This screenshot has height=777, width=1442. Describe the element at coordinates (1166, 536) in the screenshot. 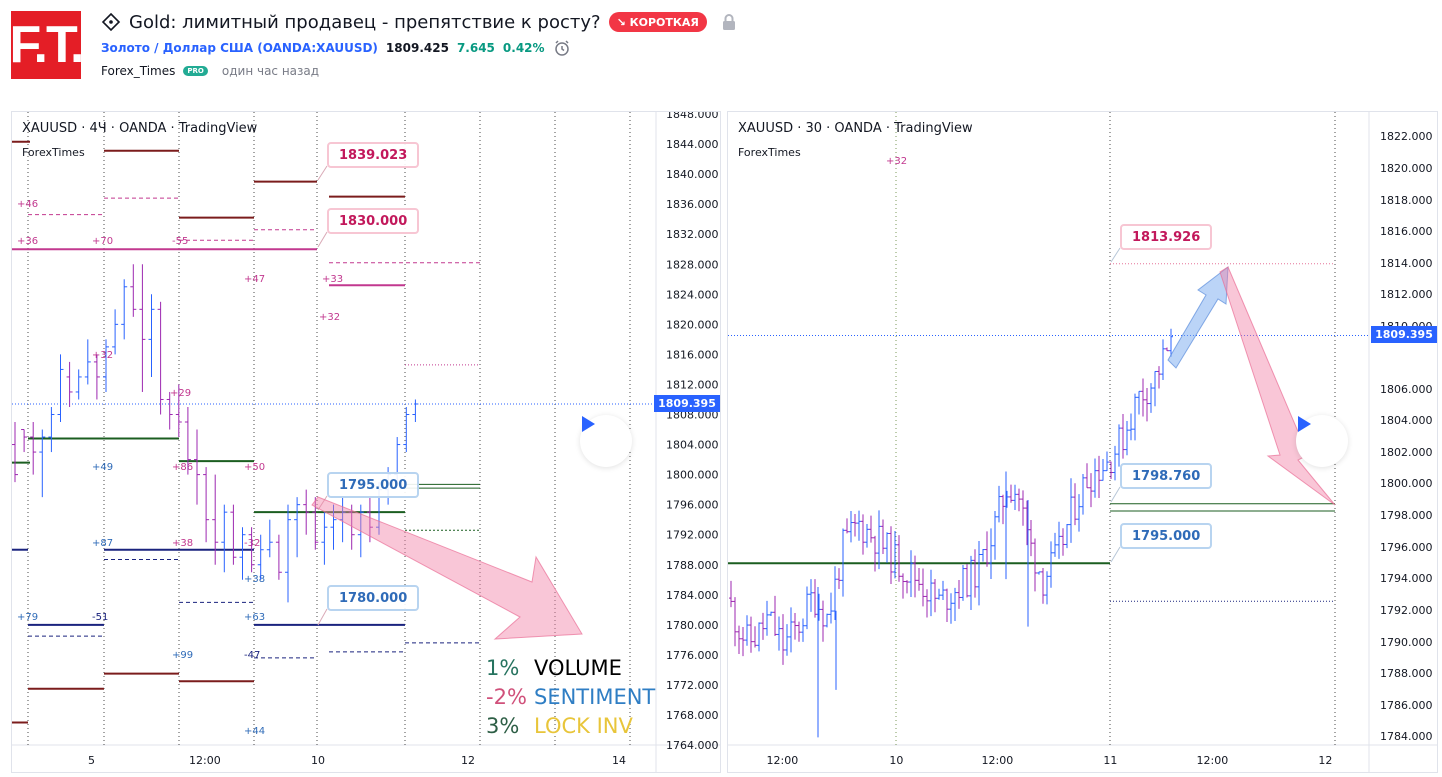

I see `callout-1795-right: 1795.000` at that location.